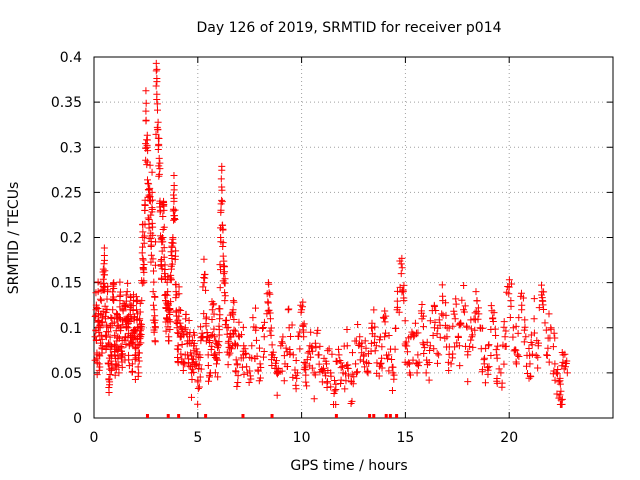 This screenshot has height=480, width=640. Describe the element at coordinates (71, 148) in the screenshot. I see `y-tick-label: 0.3` at that location.